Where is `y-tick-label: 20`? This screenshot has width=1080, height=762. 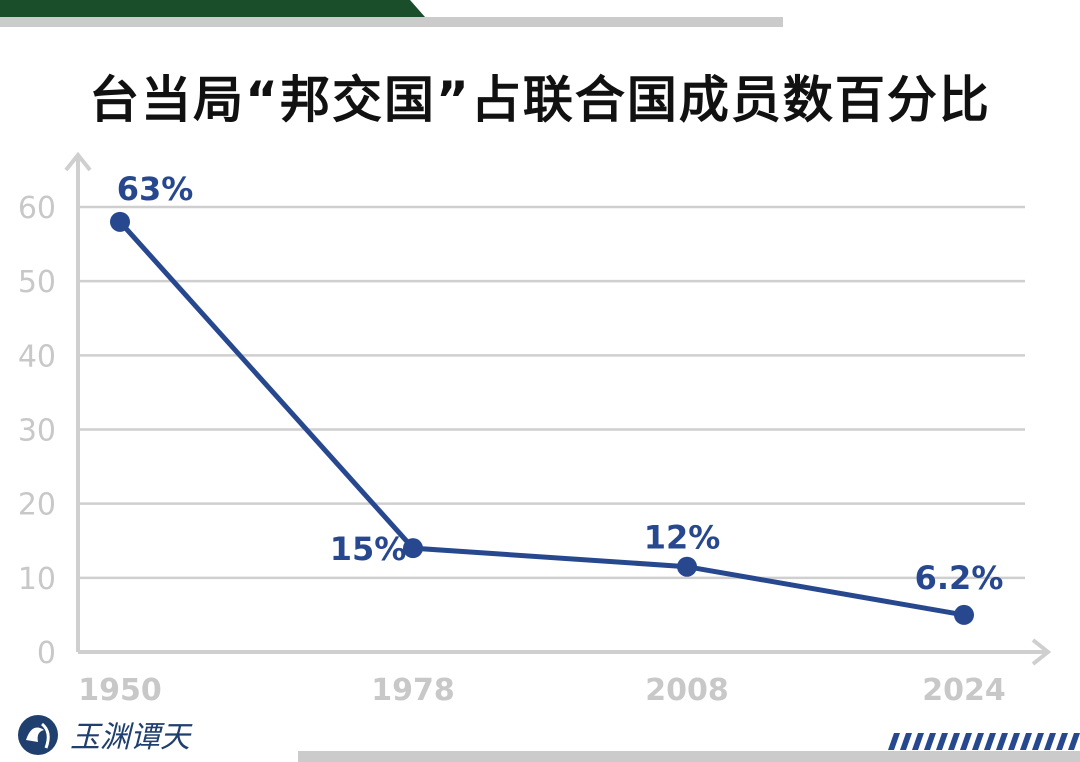 y-tick-label: 20 is located at coordinates (37, 505).